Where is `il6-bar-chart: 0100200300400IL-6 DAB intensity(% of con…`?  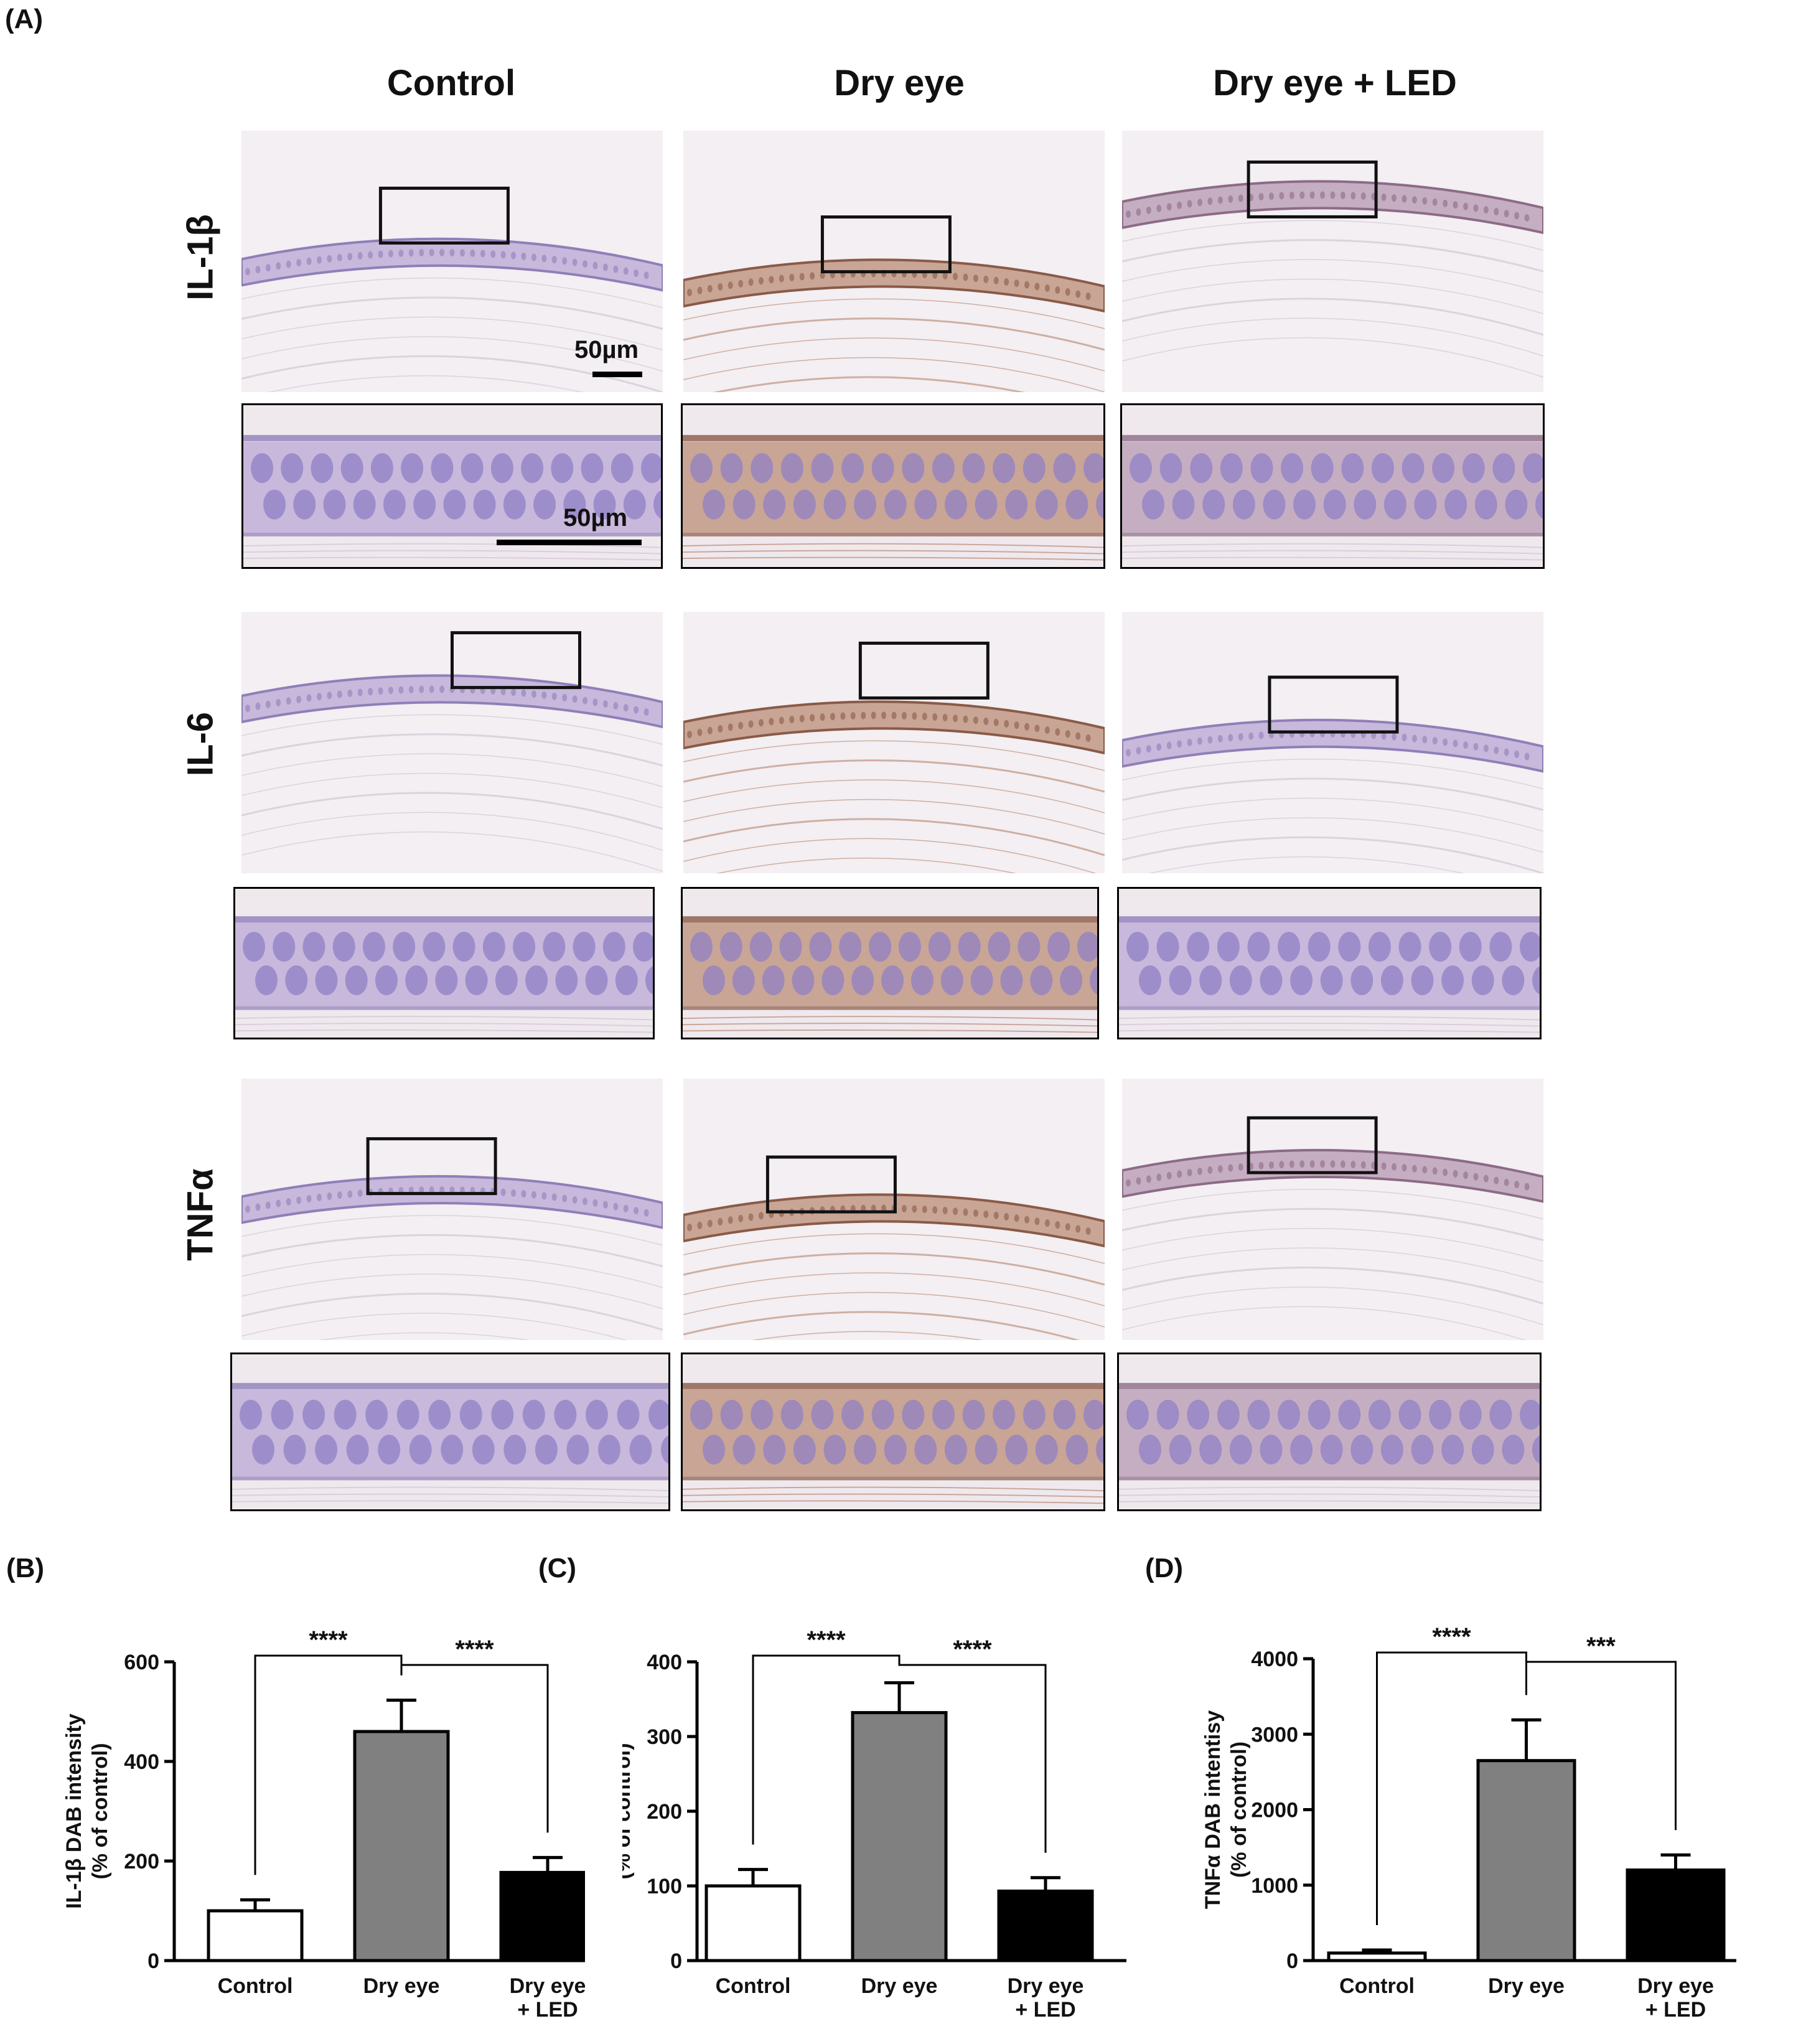
il6-bar-chart: 0100200300400IL-6 DAB intensity(% of con… is located at coordinates (884, 1817).